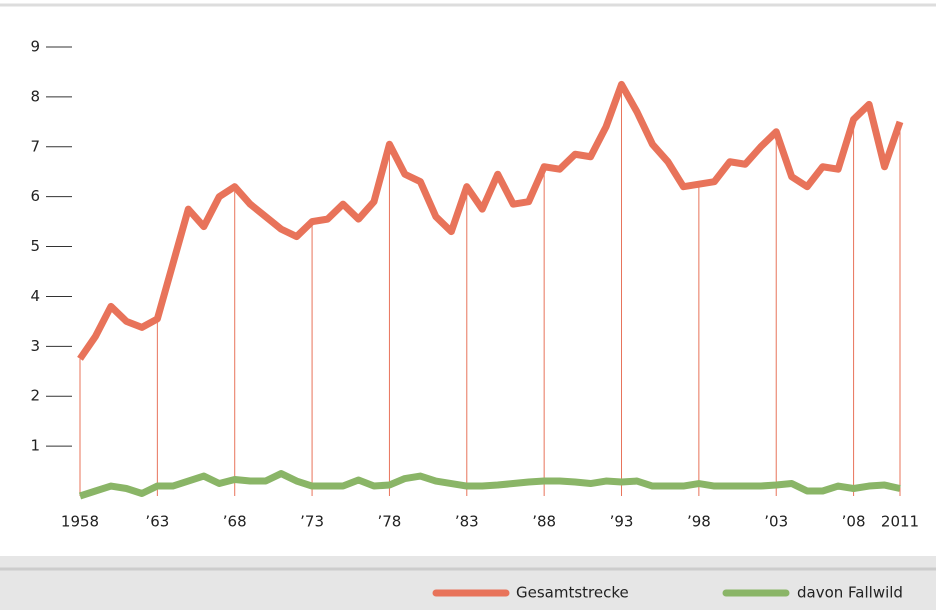 This screenshot has height=610, width=936. I want to click on y-tick-label: 6, so click(35, 196).